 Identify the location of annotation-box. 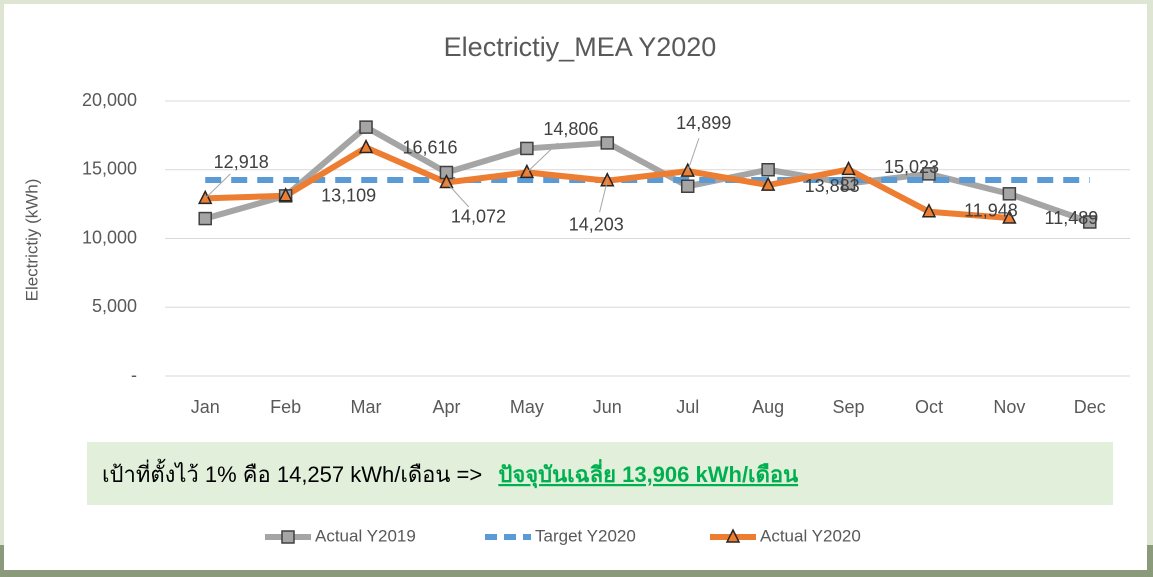
(600, 473).